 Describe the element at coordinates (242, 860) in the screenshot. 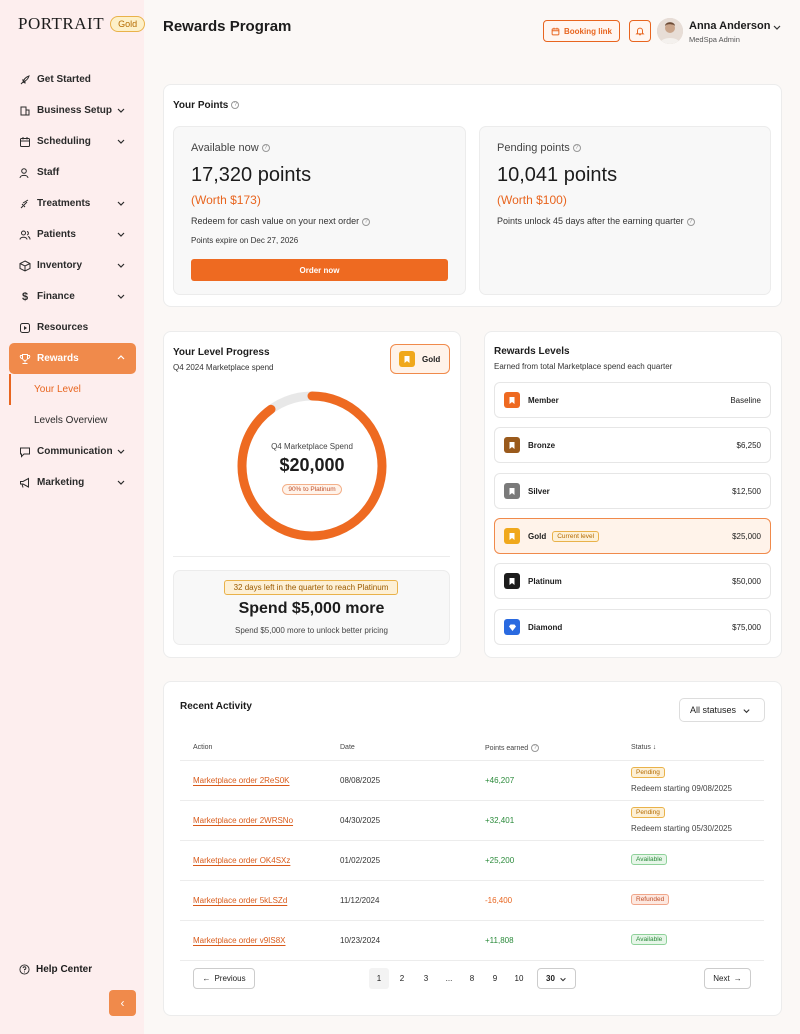

I see `activity-action-link: Marketplace order OK4SXz` at that location.